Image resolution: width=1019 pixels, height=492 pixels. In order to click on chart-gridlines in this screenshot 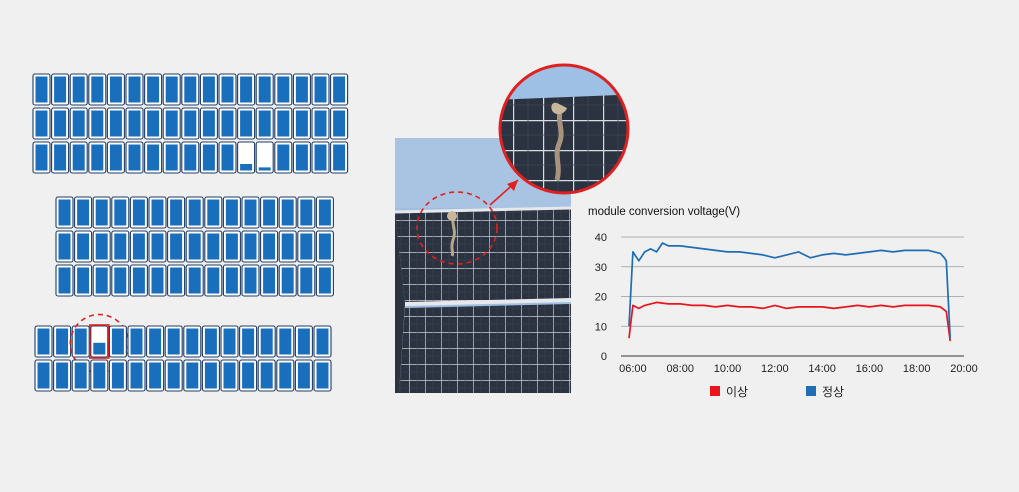, I will do `click(792, 296)`.